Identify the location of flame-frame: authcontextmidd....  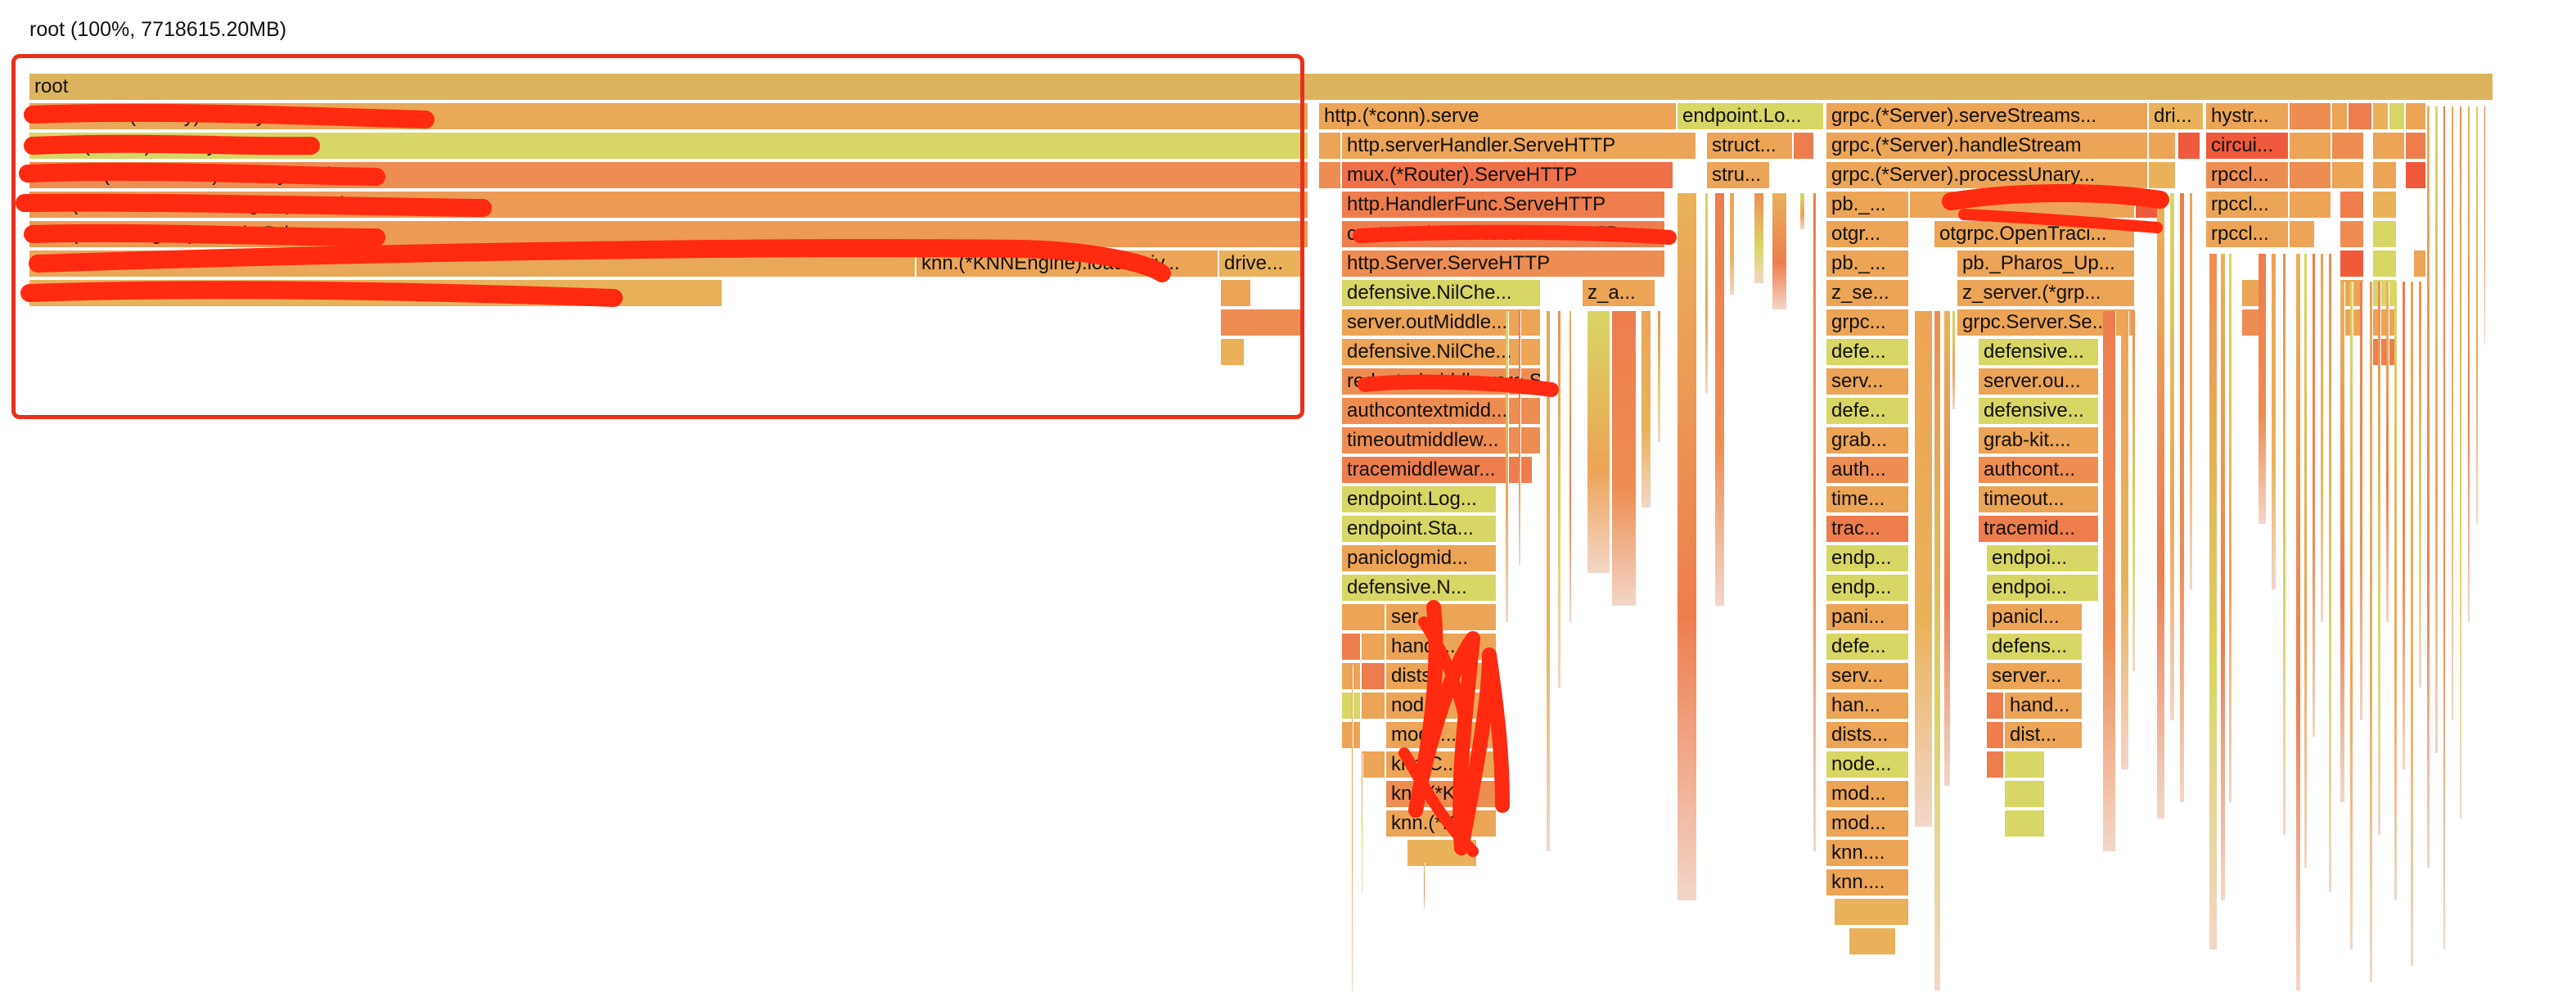
(1442, 412).